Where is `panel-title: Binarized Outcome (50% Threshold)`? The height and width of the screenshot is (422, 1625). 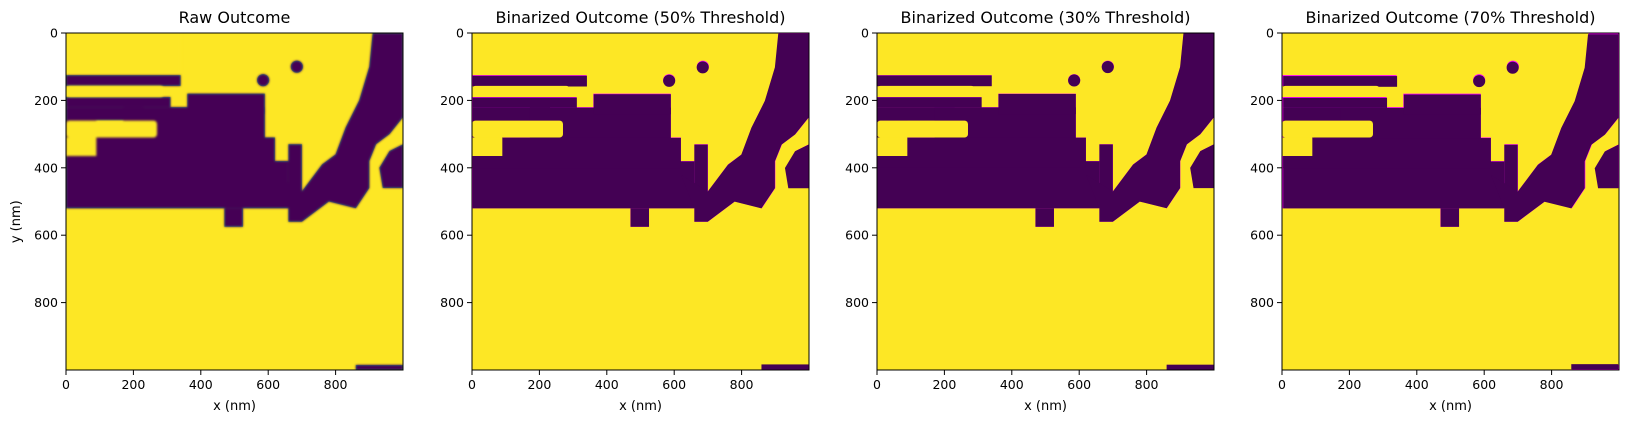 panel-title: Binarized Outcome (50% Threshold) is located at coordinates (641, 17).